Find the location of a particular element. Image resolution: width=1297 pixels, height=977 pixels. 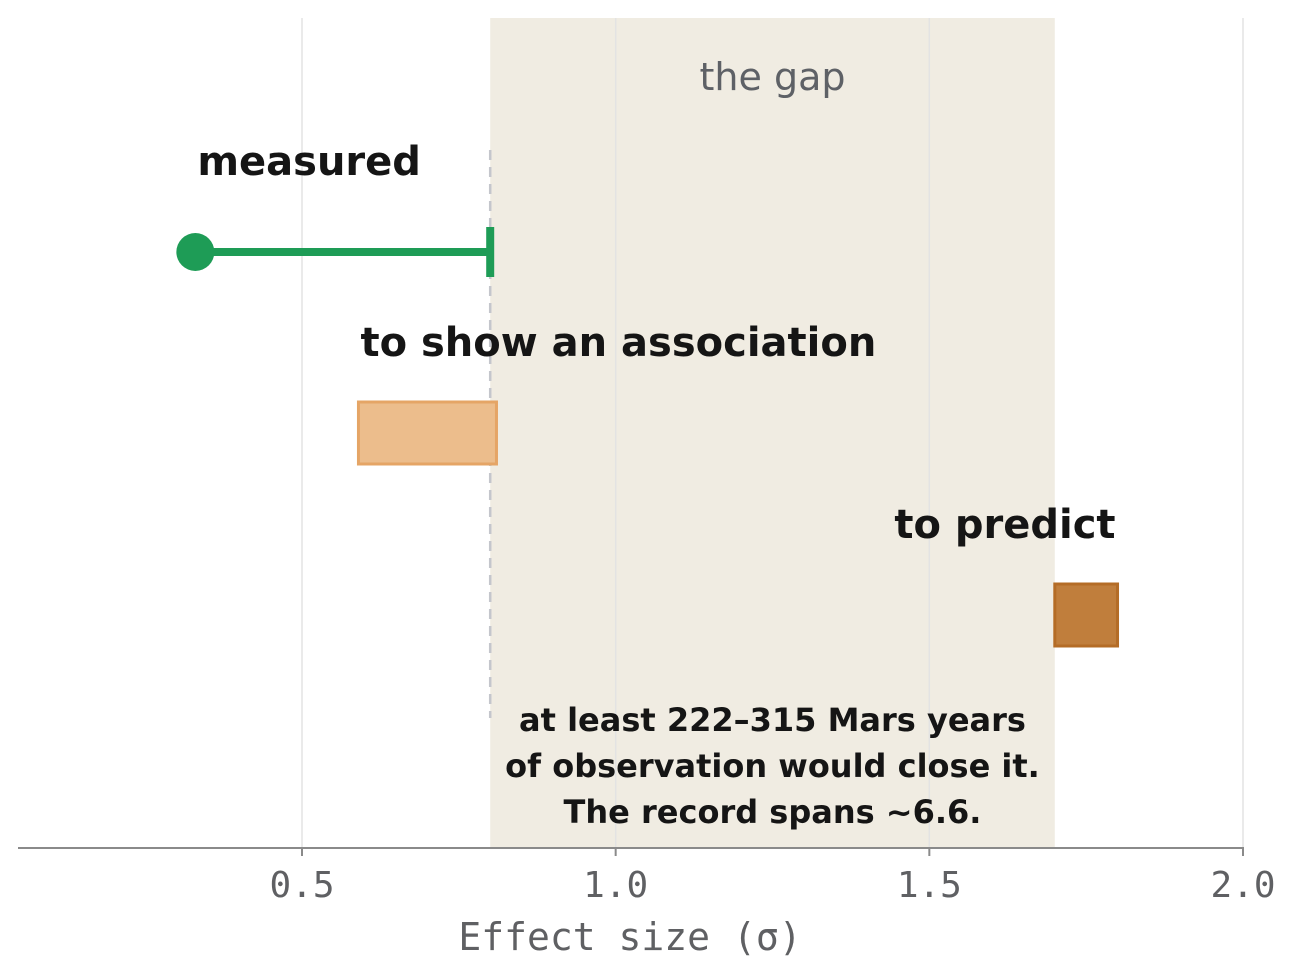

annotation-line: The record spans ~6.6. is located at coordinates (773, 812).